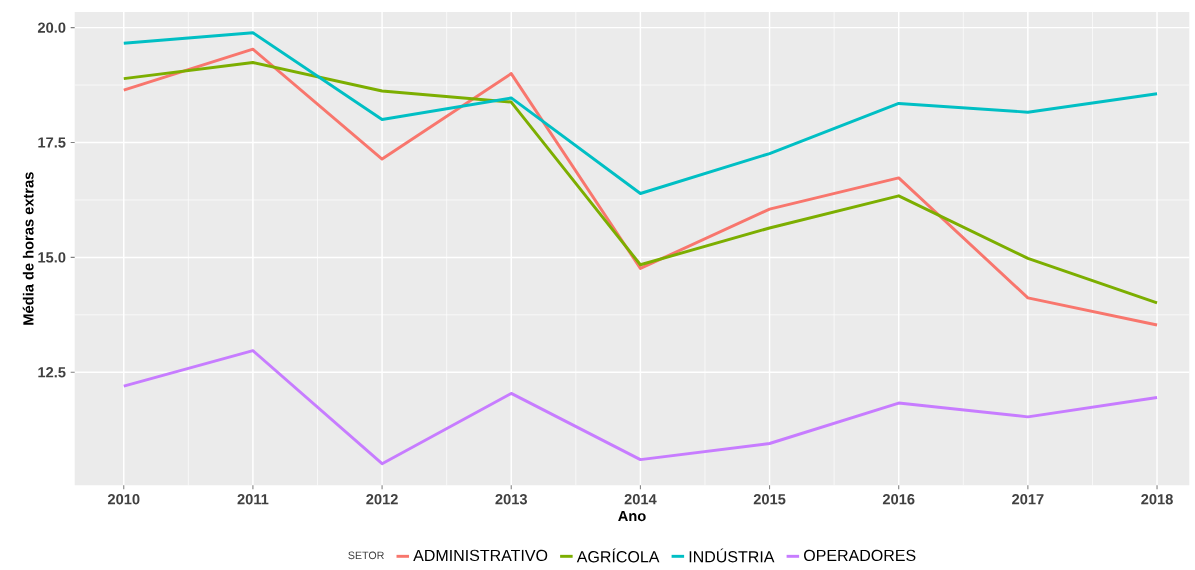 Image resolution: width=1195 pixels, height=570 pixels. What do you see at coordinates (898, 499) in the screenshot?
I see `x-tick-label: 2016` at bounding box center [898, 499].